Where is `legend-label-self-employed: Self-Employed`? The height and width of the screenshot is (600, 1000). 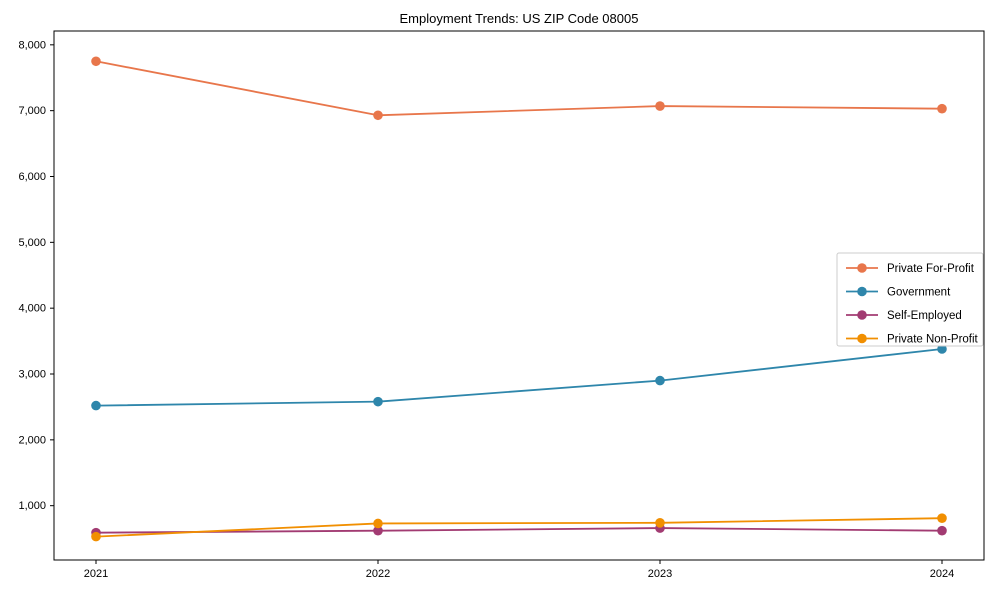 legend-label-self-employed: Self-Employed is located at coordinates (924, 316).